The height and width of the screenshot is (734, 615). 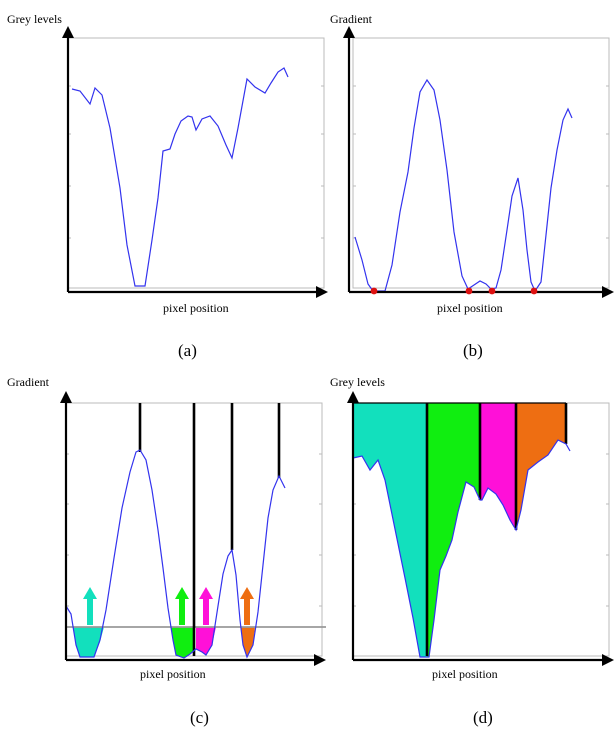 What do you see at coordinates (68, 32) in the screenshot?
I see `panel-a-y-arrow` at bounding box center [68, 32].